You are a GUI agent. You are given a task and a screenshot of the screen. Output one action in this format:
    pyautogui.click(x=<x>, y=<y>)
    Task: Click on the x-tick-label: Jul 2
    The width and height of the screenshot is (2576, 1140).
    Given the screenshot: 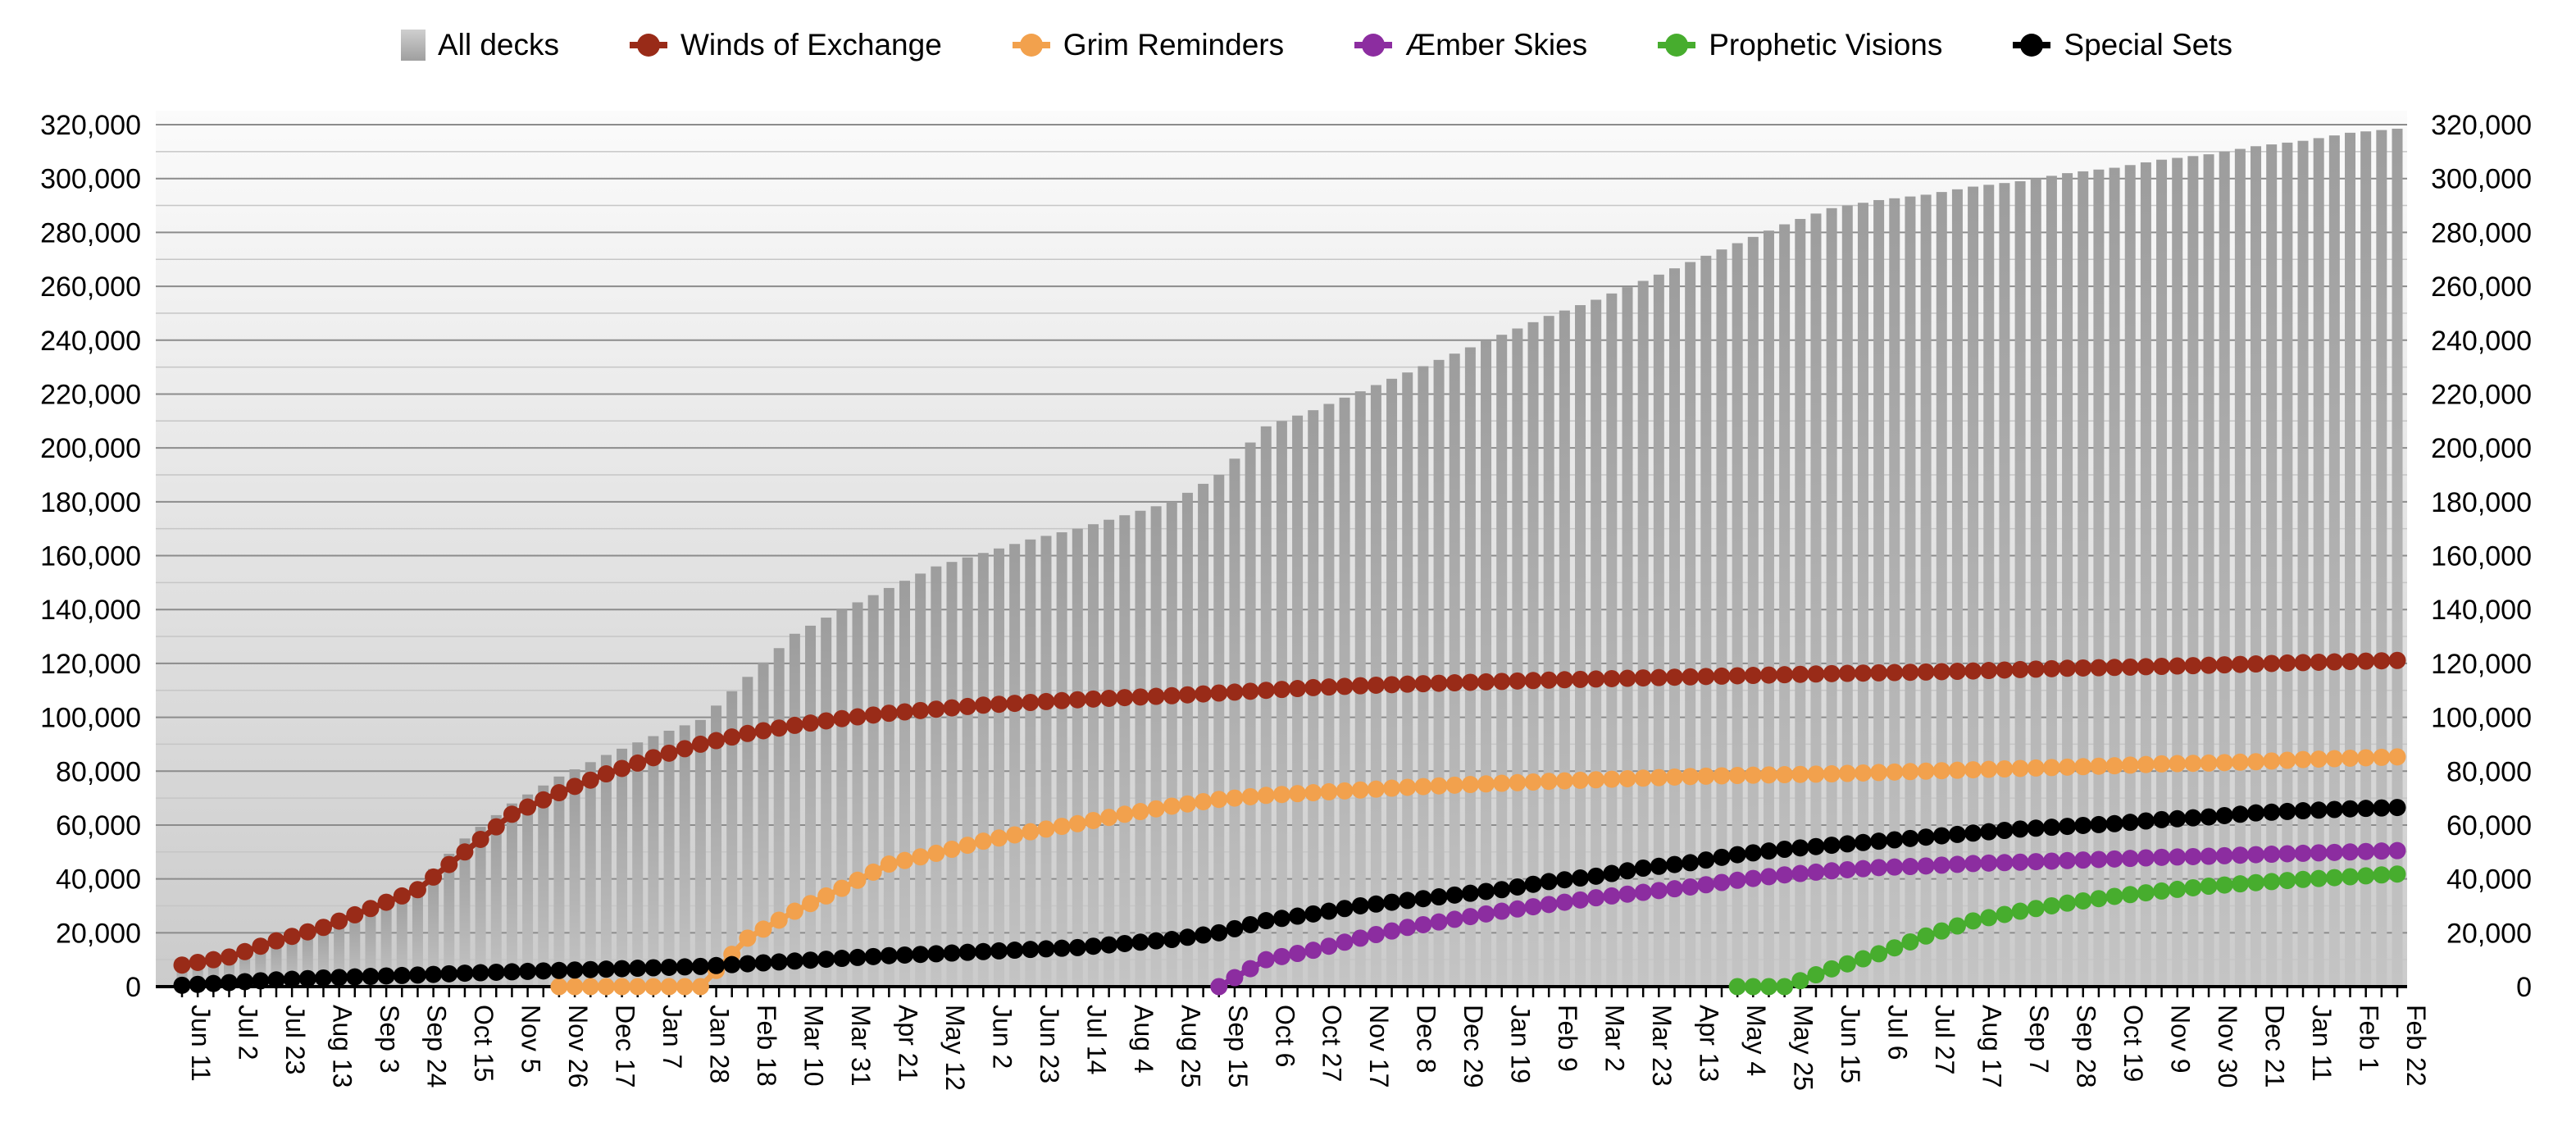 What is the action you would take?
    pyautogui.click(x=247, y=1032)
    